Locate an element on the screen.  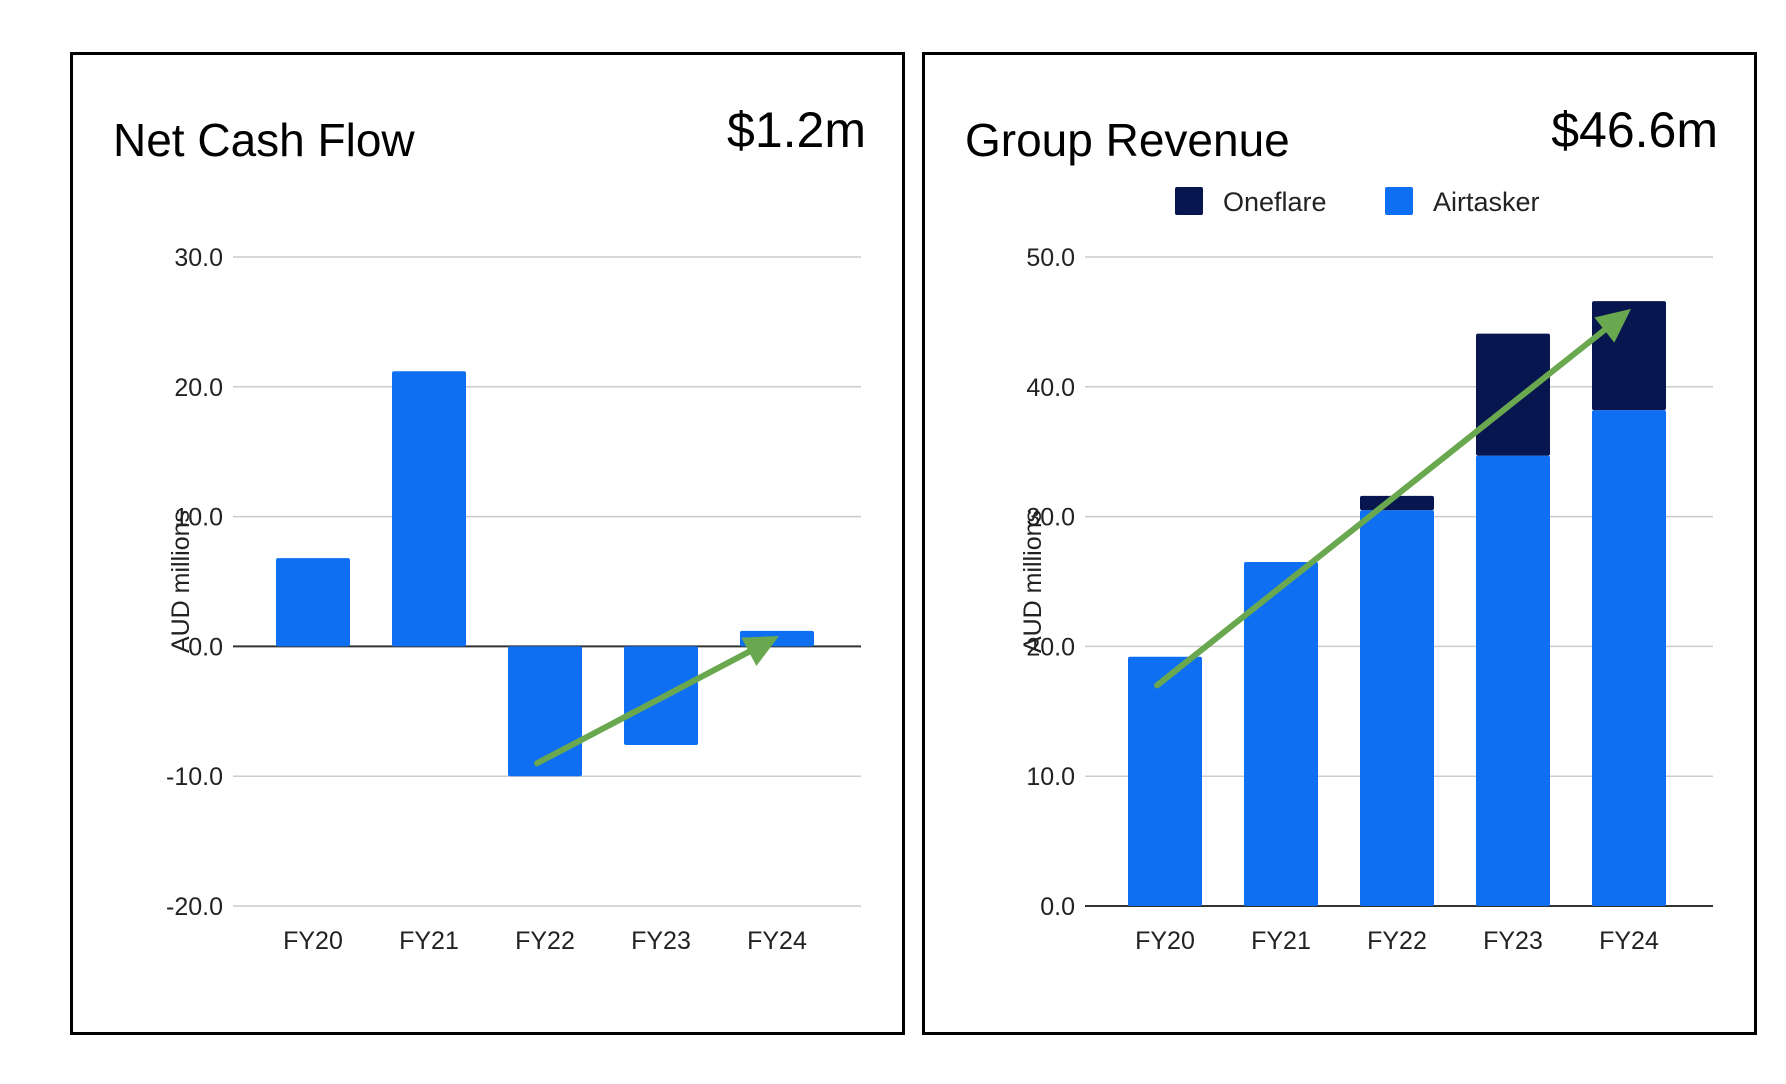
headline-value: $1.2m is located at coordinates (796, 130).